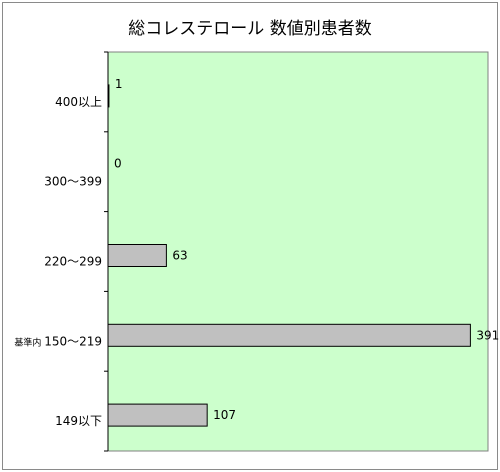 The image size is (500, 472). I want to click on category-label: 300～399, so click(73, 182).